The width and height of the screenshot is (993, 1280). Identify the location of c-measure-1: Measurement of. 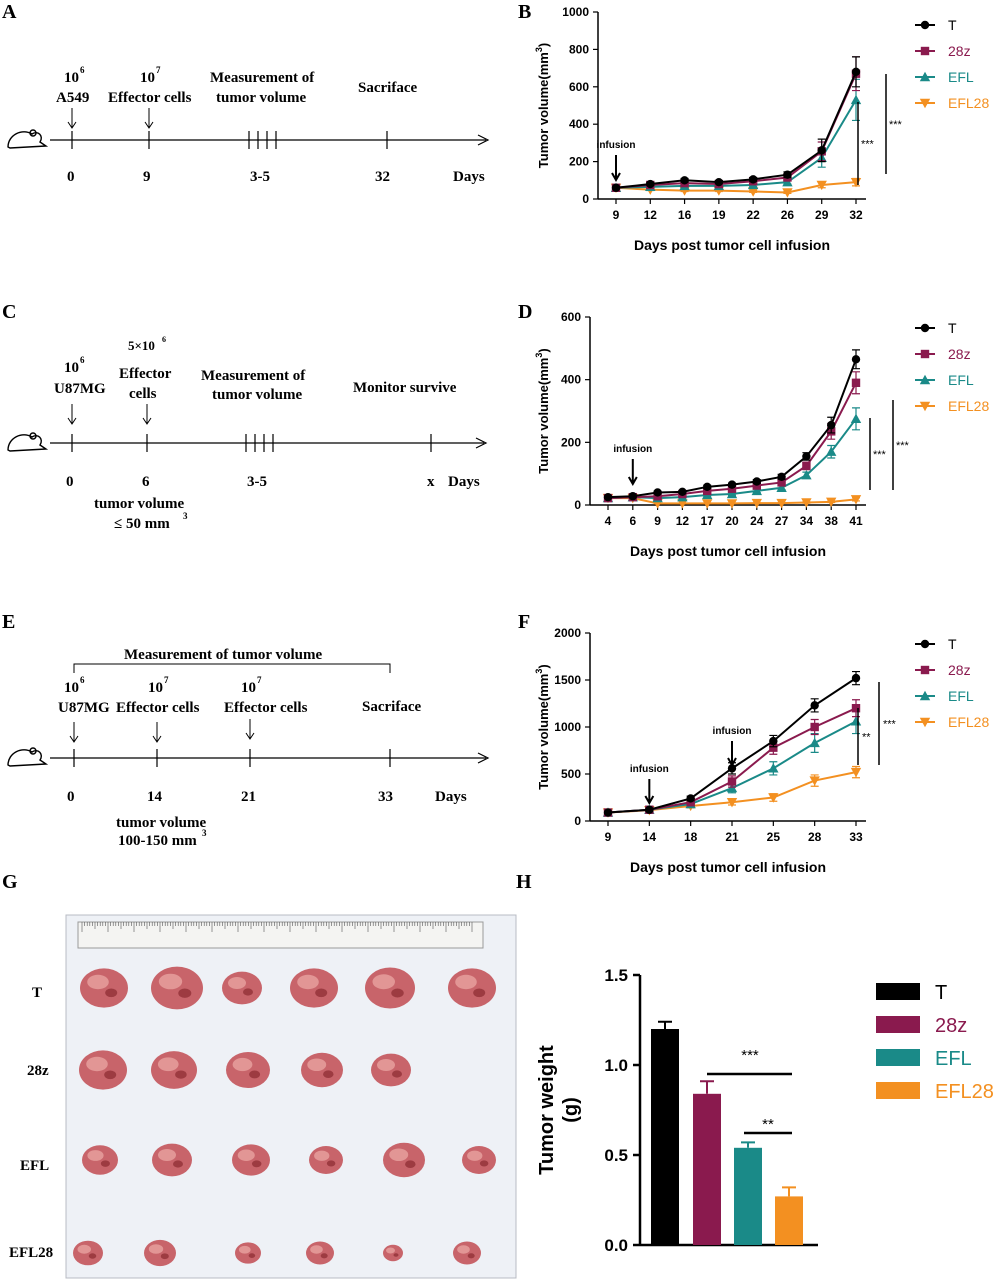
(253, 376).